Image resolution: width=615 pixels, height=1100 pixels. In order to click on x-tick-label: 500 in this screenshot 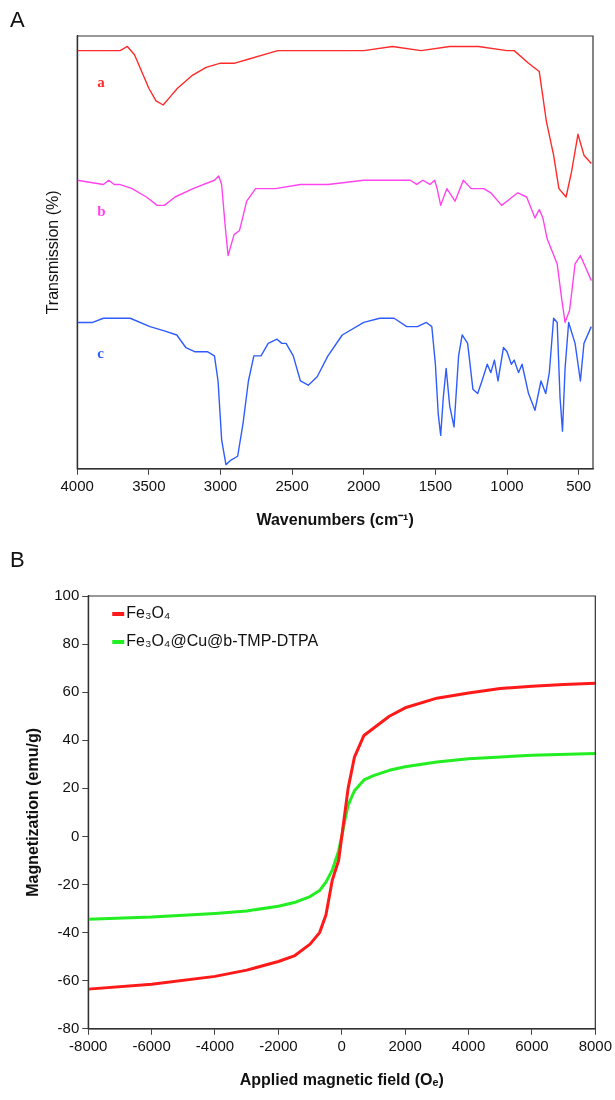, I will do `click(579, 485)`.